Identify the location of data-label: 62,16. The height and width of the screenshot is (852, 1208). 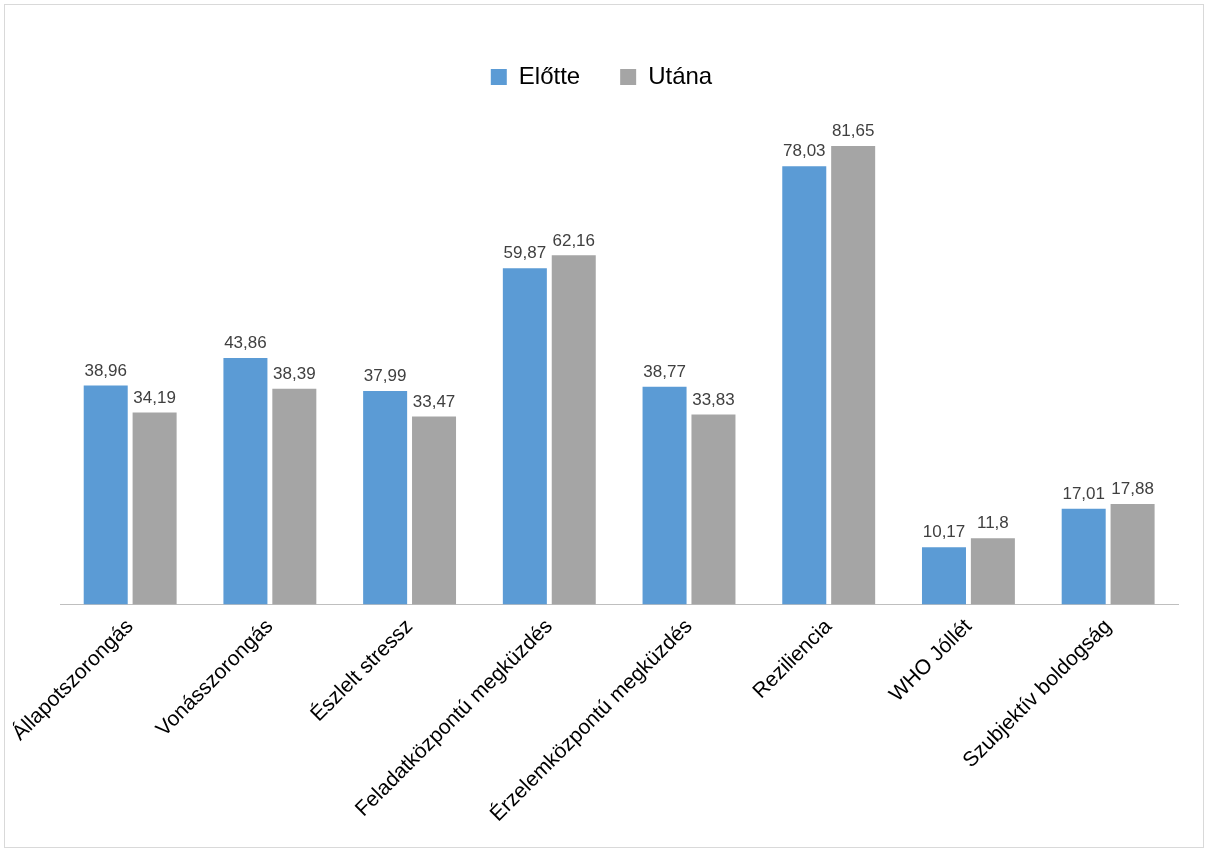
(574, 240).